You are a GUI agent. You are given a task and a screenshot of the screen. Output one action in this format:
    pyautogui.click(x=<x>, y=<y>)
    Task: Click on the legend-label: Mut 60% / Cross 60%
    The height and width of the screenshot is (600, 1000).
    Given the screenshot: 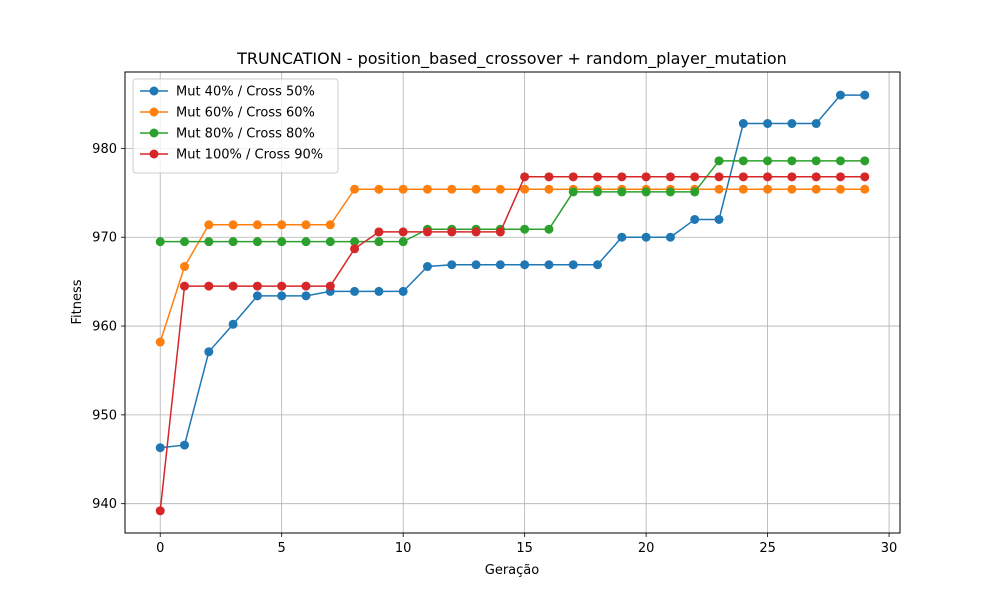 What is the action you would take?
    pyautogui.click(x=245, y=113)
    